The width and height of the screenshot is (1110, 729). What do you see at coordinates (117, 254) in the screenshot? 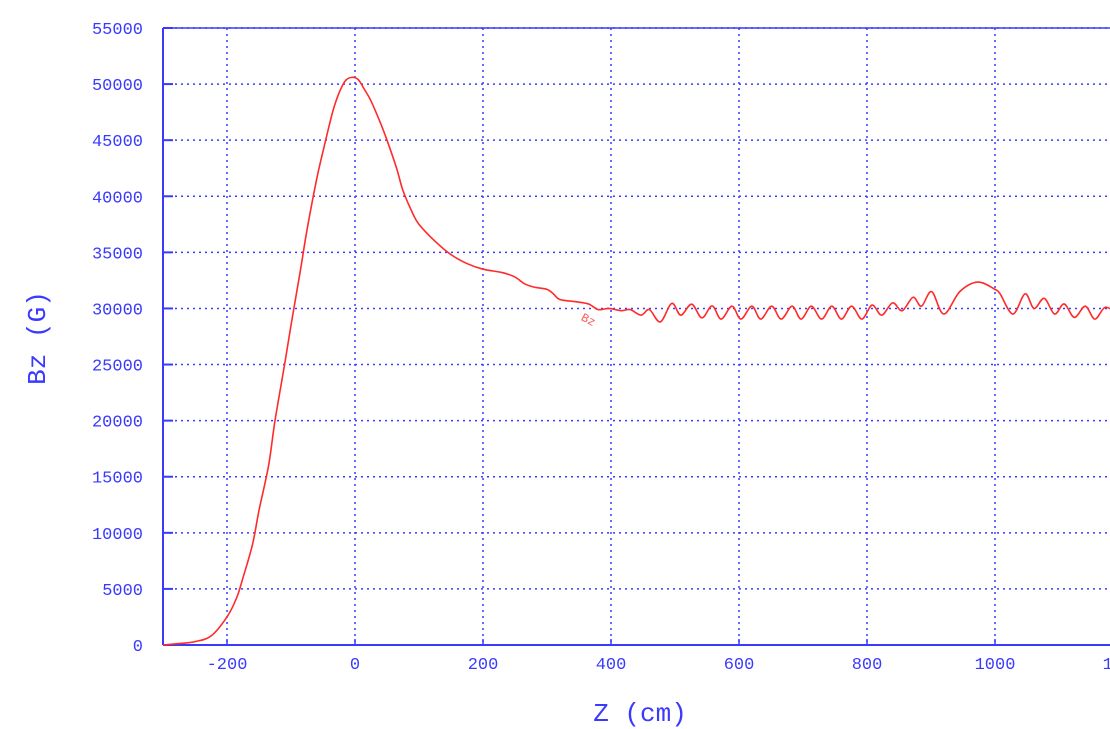
I see `y-tick-label: 35000` at bounding box center [117, 254].